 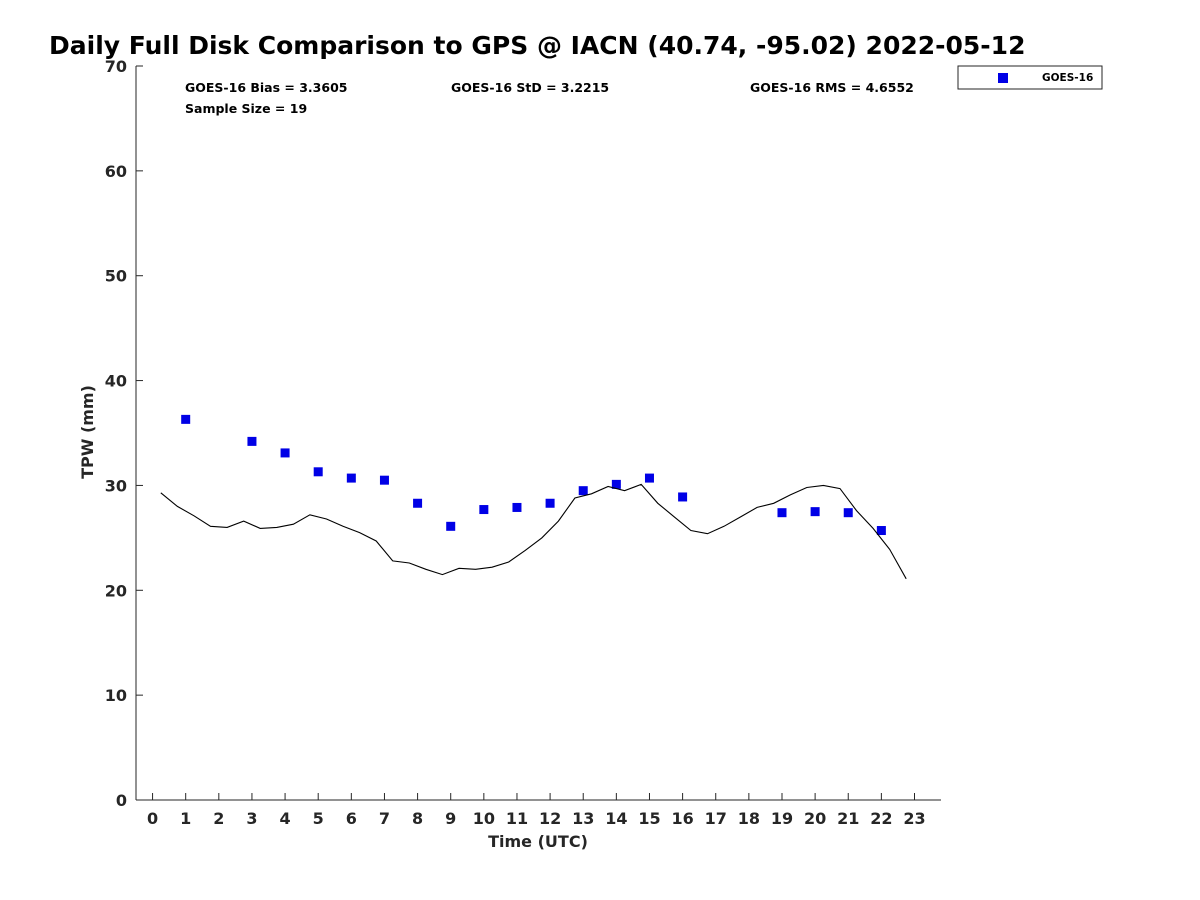 I want to click on y-tick-label: 50, so click(x=116, y=276).